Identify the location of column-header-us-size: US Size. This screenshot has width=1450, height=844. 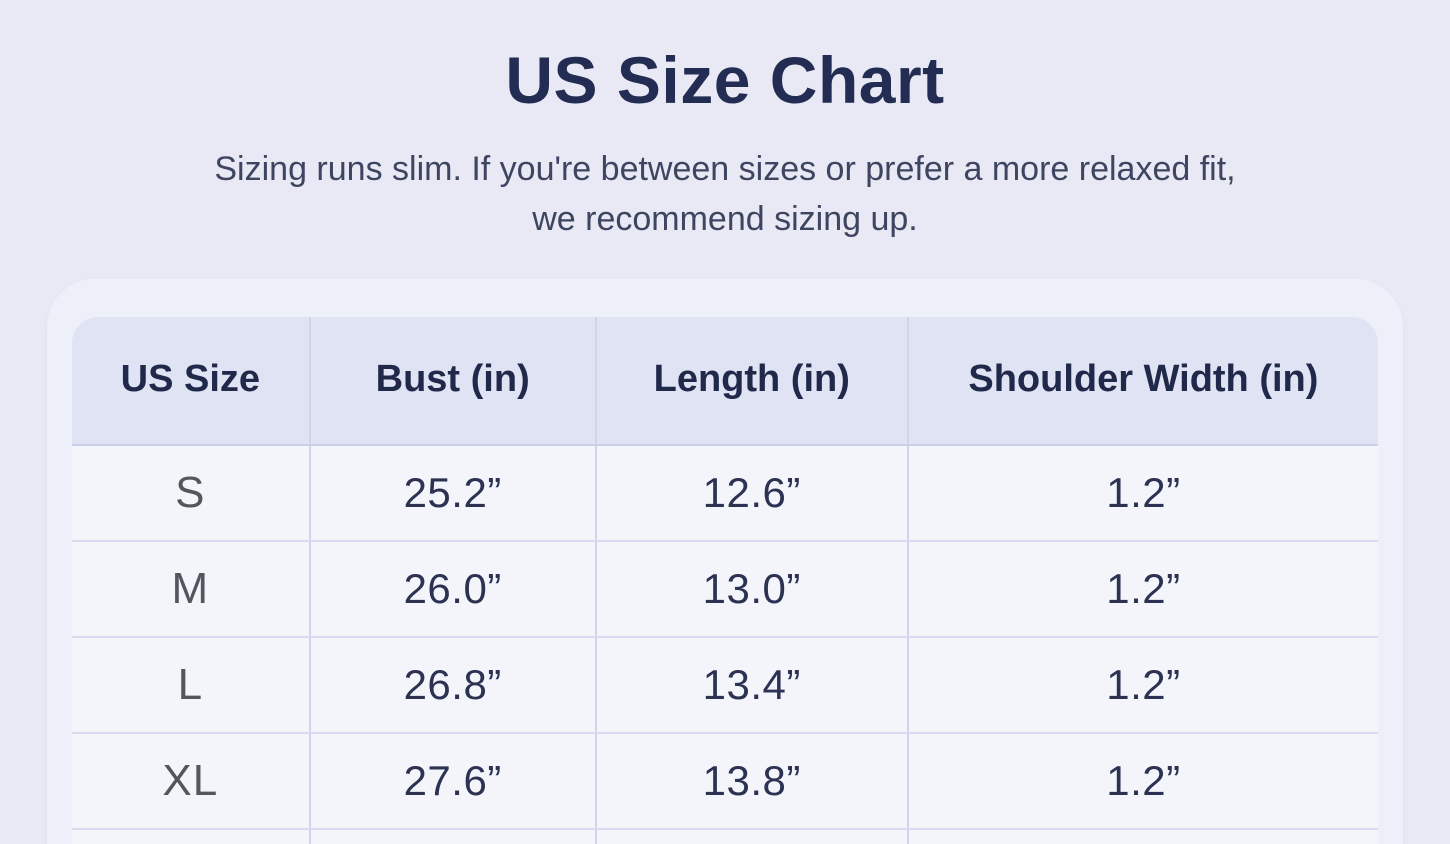
(191, 381).